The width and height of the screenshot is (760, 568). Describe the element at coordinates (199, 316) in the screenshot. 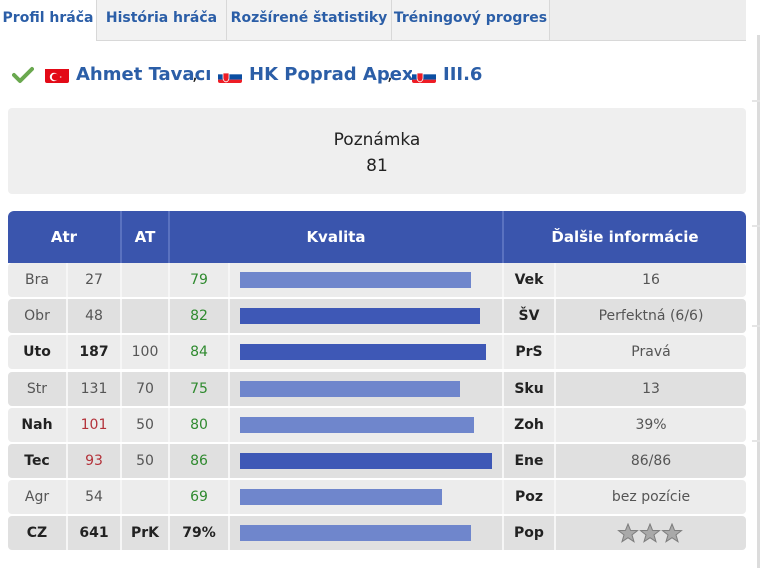

I see `quality-value: 82` at that location.